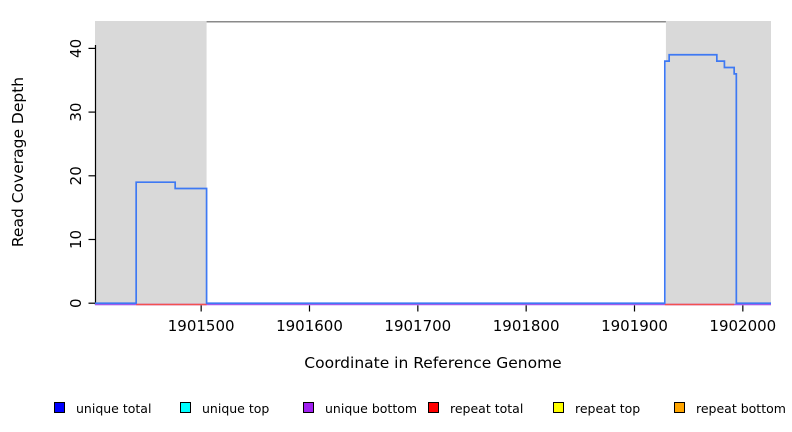  What do you see at coordinates (76, 303) in the screenshot?
I see `y-tick-label: 0` at bounding box center [76, 303].